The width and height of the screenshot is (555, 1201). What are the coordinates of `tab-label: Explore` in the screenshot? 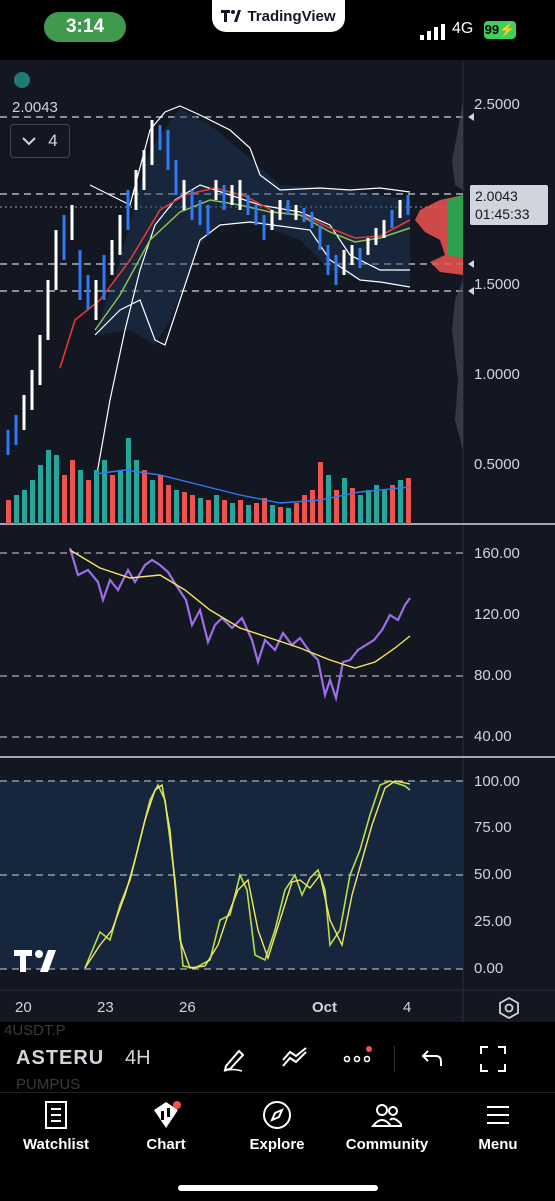 It's located at (277, 1144).